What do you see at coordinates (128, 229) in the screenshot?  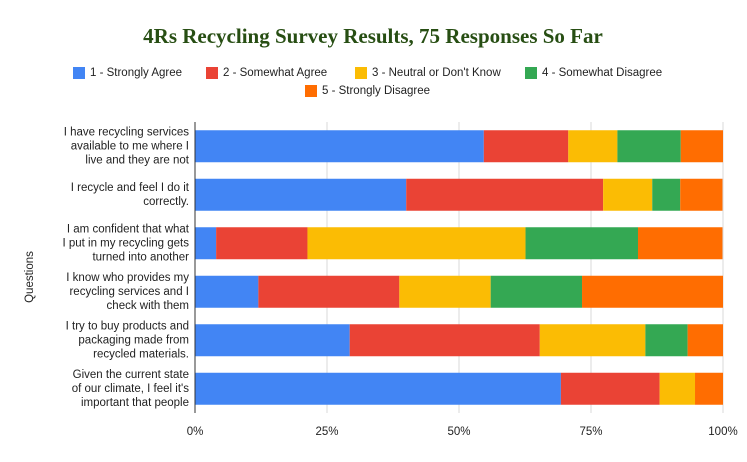 I see `y-tick-label: I am confident that what` at bounding box center [128, 229].